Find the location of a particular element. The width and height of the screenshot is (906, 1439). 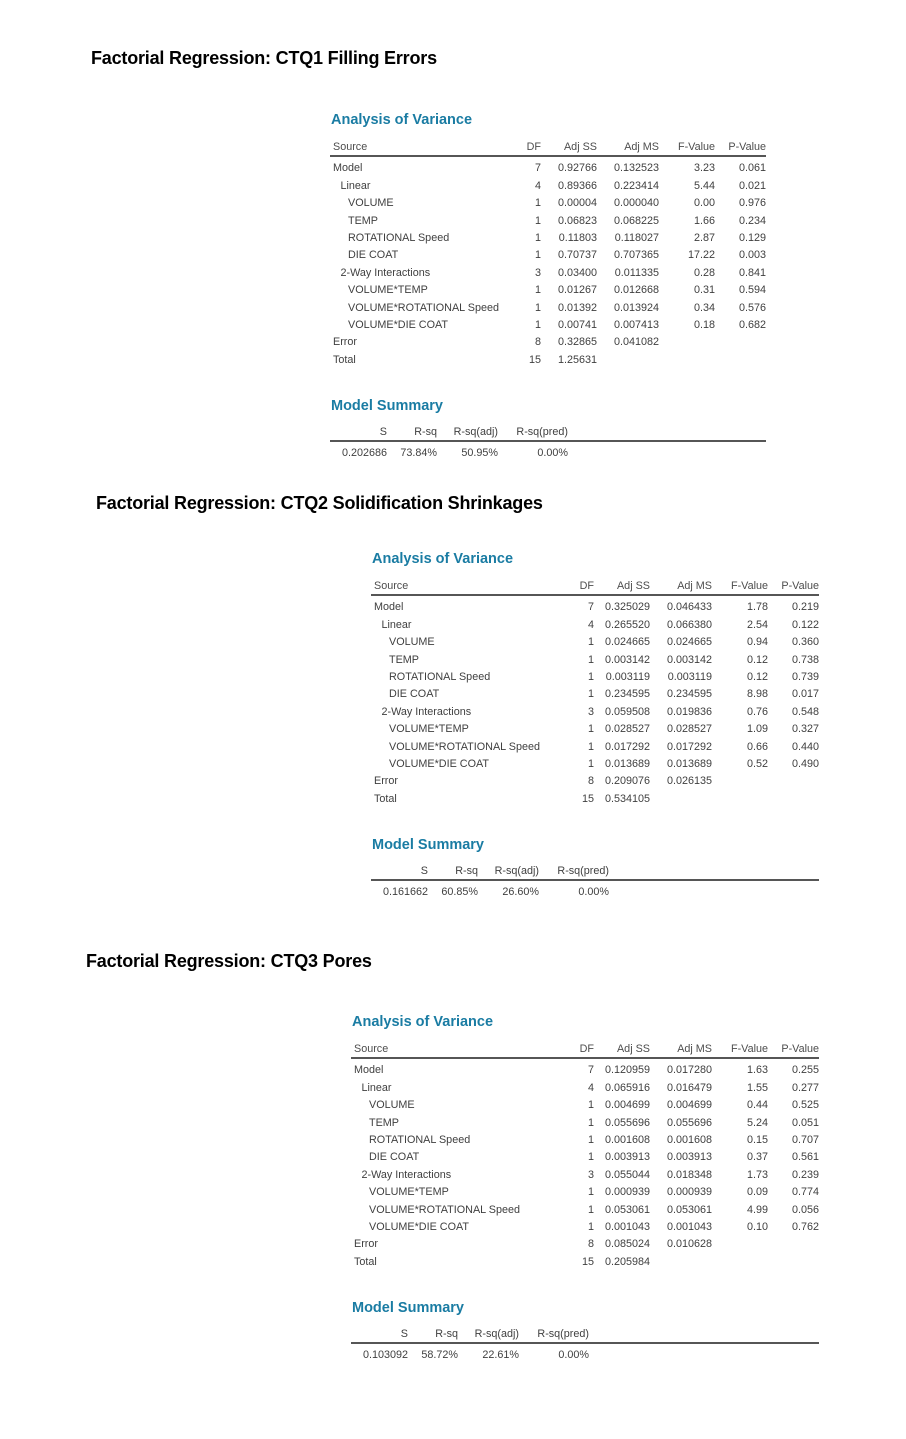

anova-p-value-cell: 0.841 is located at coordinates (752, 272).